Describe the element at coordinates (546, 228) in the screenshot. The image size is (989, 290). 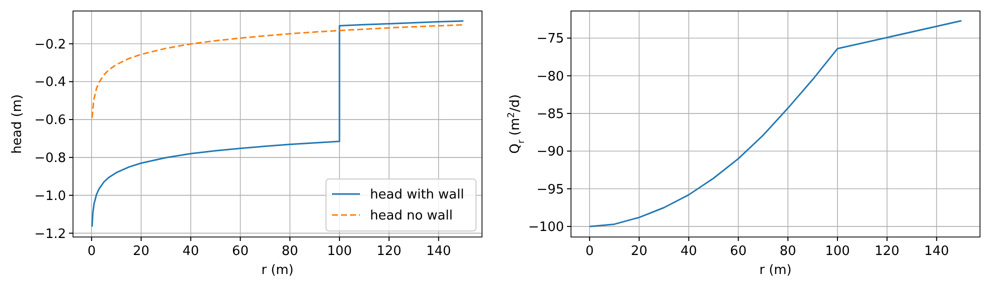
I see `y-tick-label: −100` at that location.